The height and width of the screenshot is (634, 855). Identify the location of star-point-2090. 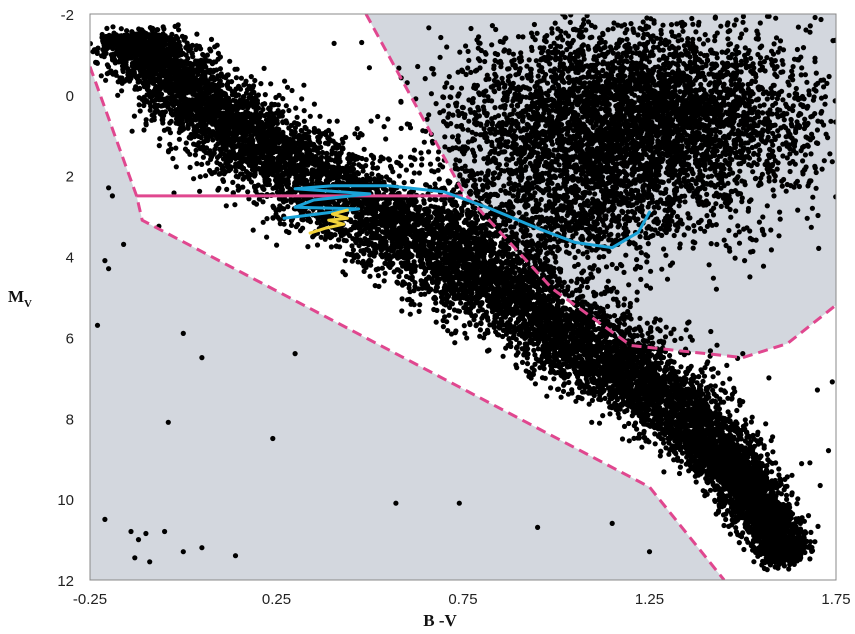
(778, 568).